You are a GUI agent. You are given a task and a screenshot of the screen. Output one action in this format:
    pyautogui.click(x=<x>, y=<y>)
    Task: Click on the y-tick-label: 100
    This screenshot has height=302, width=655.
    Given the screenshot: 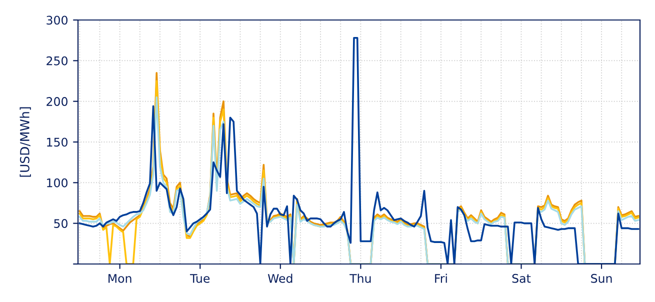 What is the action you would take?
    pyautogui.click(x=57, y=183)
    